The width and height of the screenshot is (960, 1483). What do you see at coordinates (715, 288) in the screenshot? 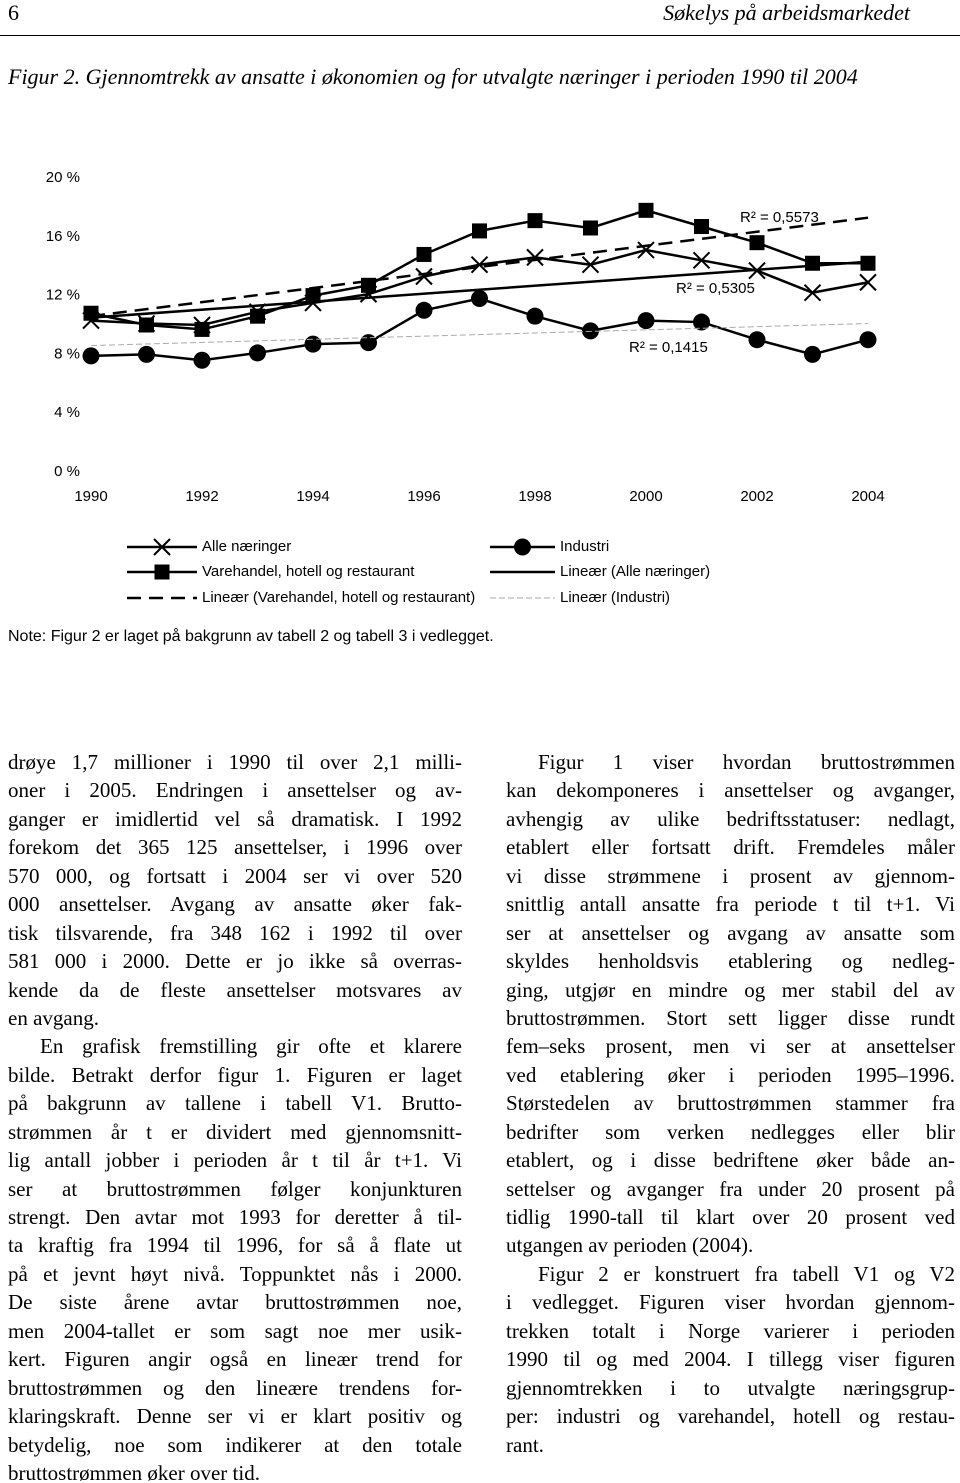
I see `annotation: R² = 0,5305` at bounding box center [715, 288].